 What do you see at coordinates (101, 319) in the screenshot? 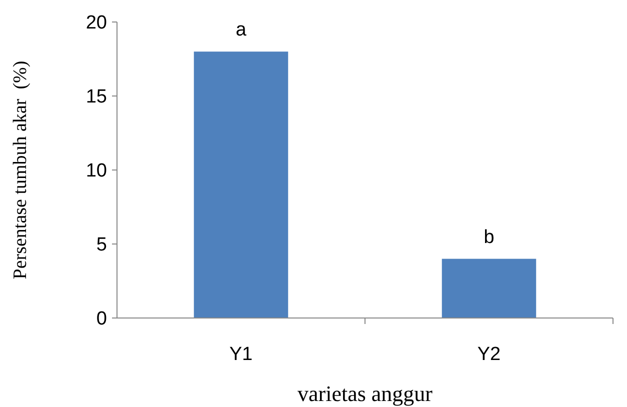
I see `y-tick-label: 0` at bounding box center [101, 319].